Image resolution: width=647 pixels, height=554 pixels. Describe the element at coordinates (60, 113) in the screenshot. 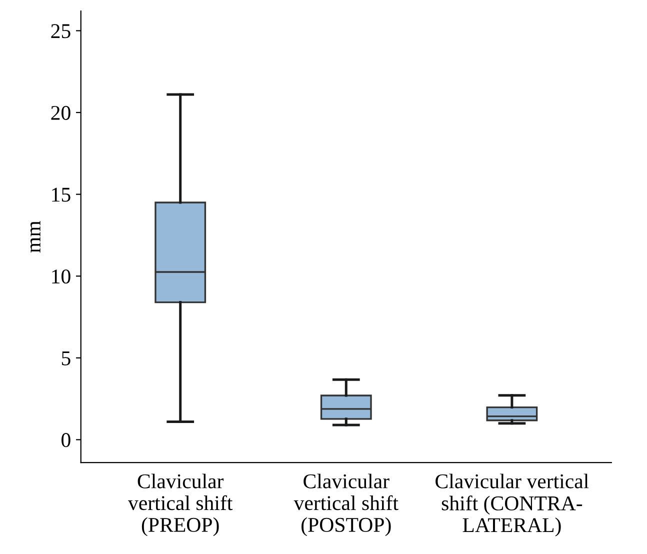

I see `y-tick-label: 20` at that location.